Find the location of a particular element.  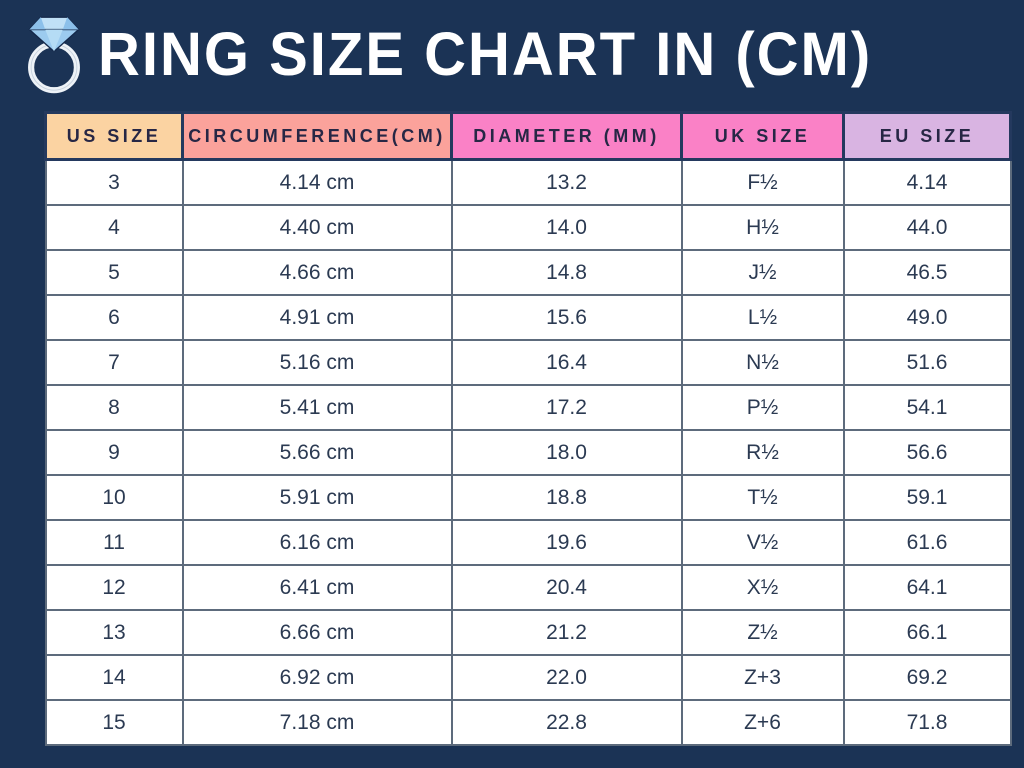

table-cell: 9 is located at coordinates (114, 452).